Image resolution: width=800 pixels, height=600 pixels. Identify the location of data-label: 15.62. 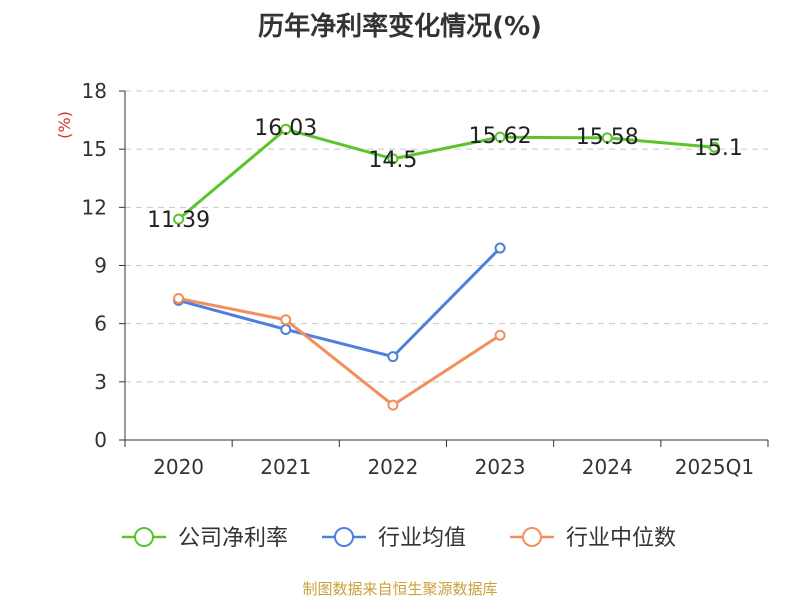
(500, 136).